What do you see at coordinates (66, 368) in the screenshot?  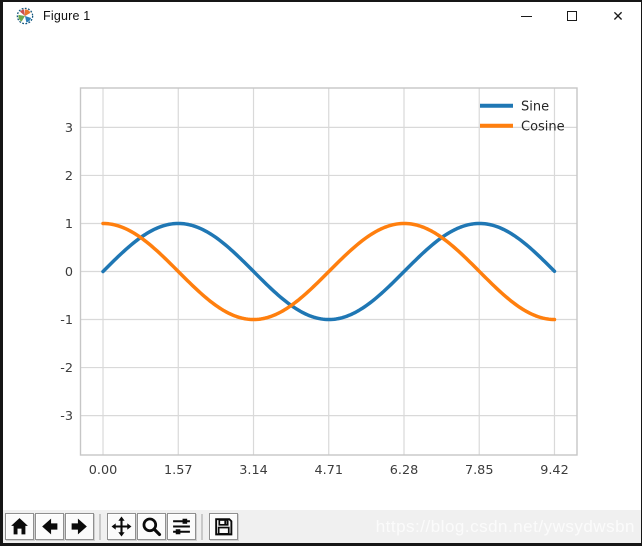 I see `y-tick-label: -2` at bounding box center [66, 368].